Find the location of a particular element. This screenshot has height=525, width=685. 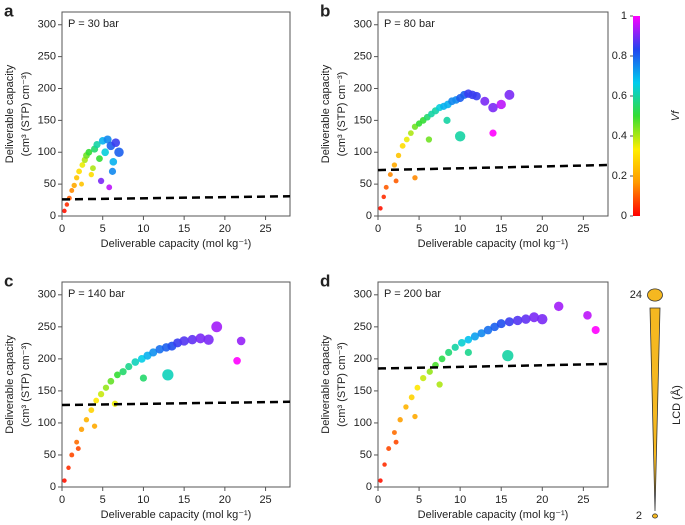

colorbar-tick-label: 0.2 is located at coordinates (619, 176).